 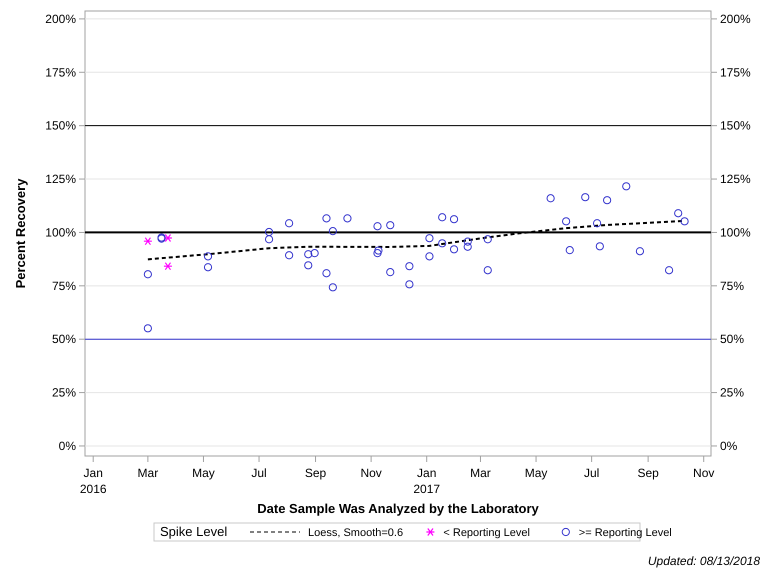 I want to click on legend-label: >= Reporting Level, so click(x=625, y=533).